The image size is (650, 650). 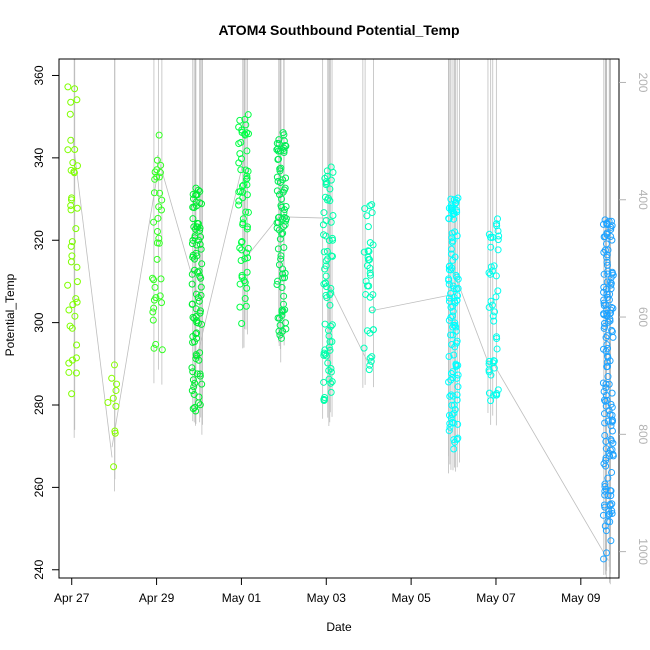 I want to click on y2-tick-label: 400, so click(x=643, y=200).